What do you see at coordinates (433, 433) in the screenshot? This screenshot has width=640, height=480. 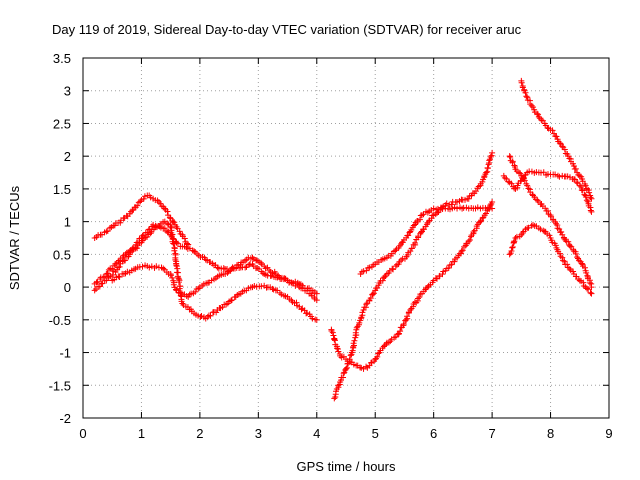 I see `x-tick-label: 6` at bounding box center [433, 433].